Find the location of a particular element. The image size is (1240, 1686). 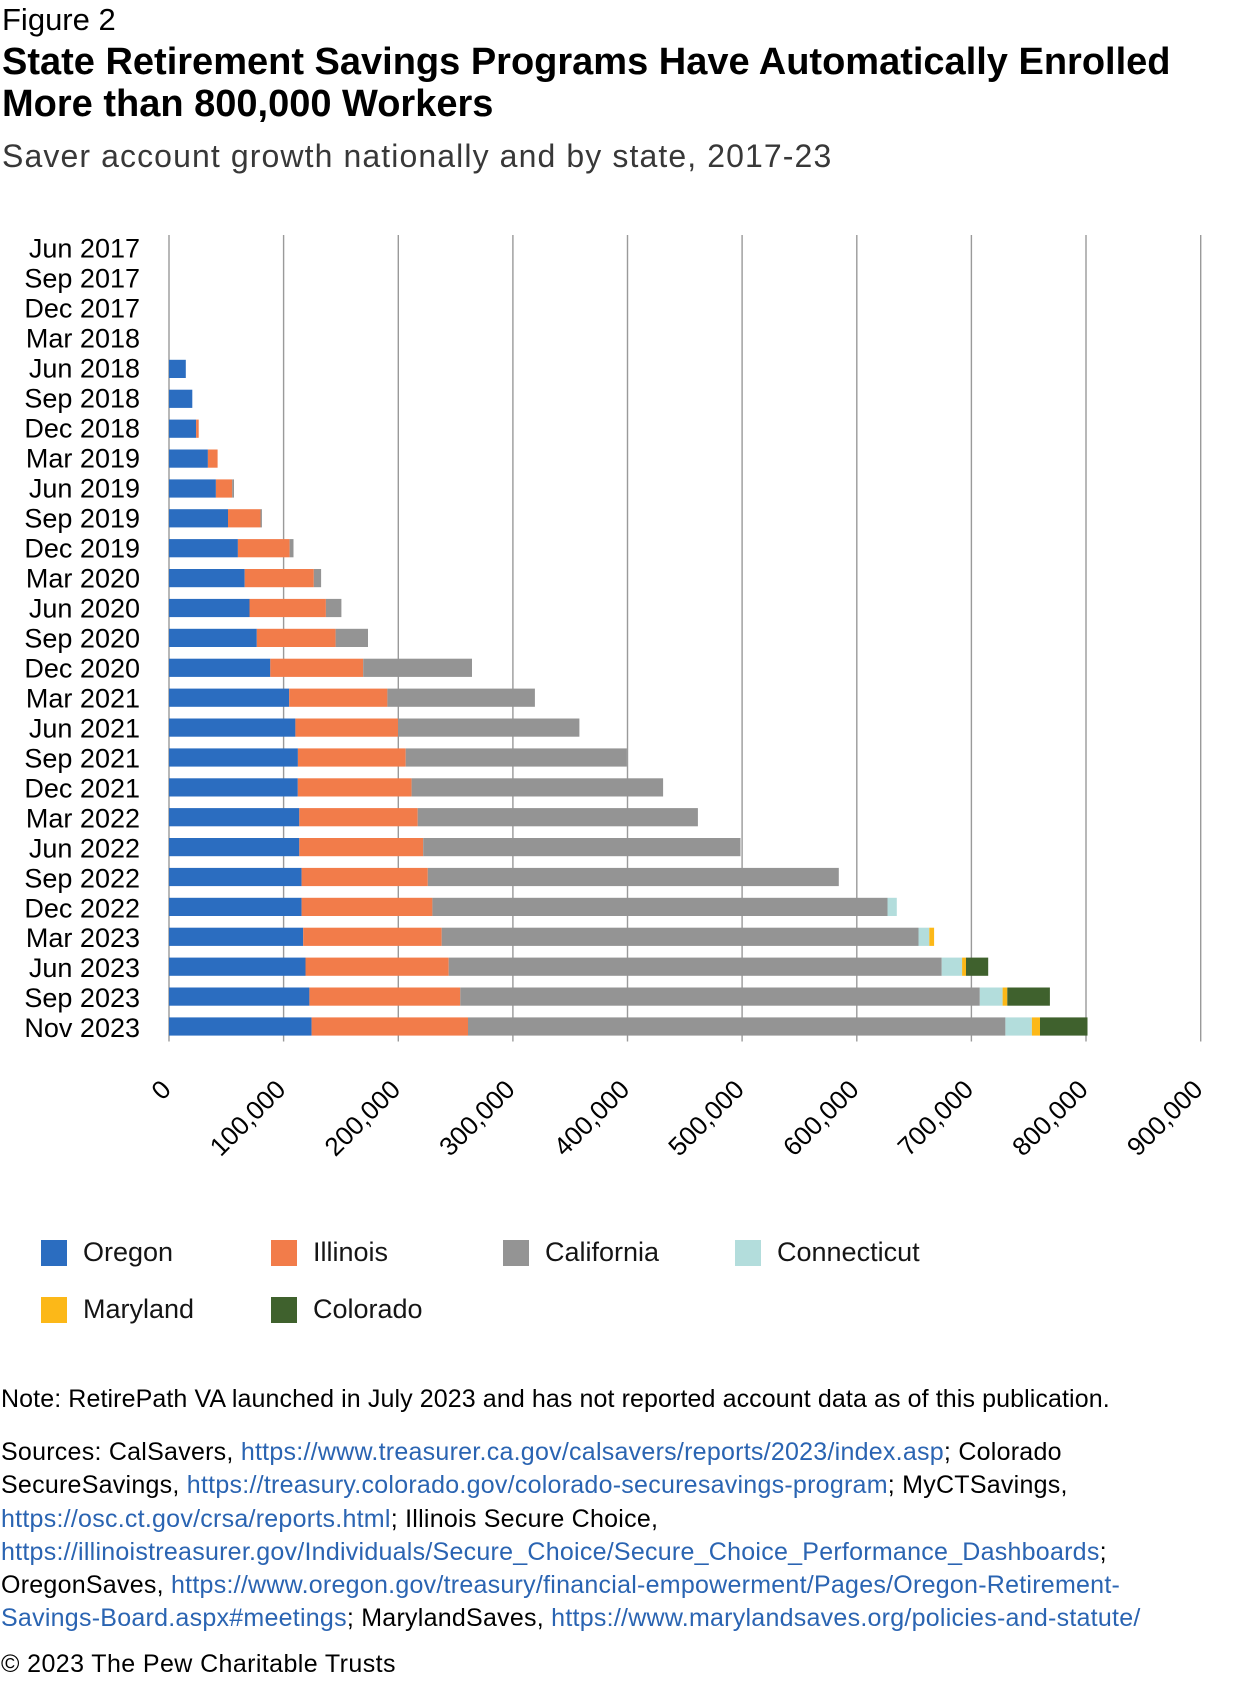

svg-text: Sep 2023 is located at coordinates (82, 998).